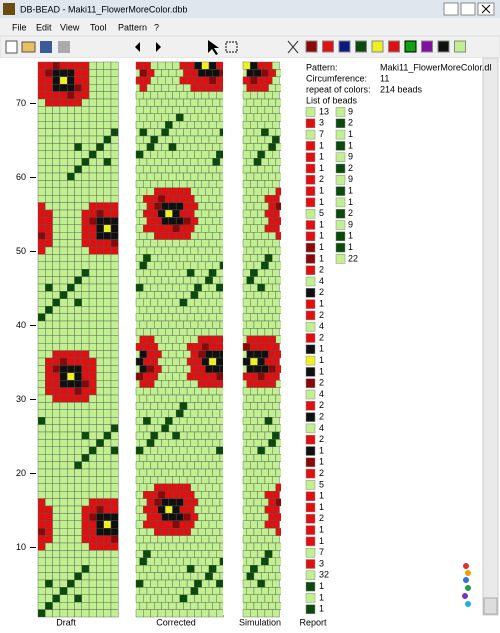 The width and height of the screenshot is (500, 633). Describe the element at coordinates (490, 336) in the screenshot. I see `scrollbar` at that location.